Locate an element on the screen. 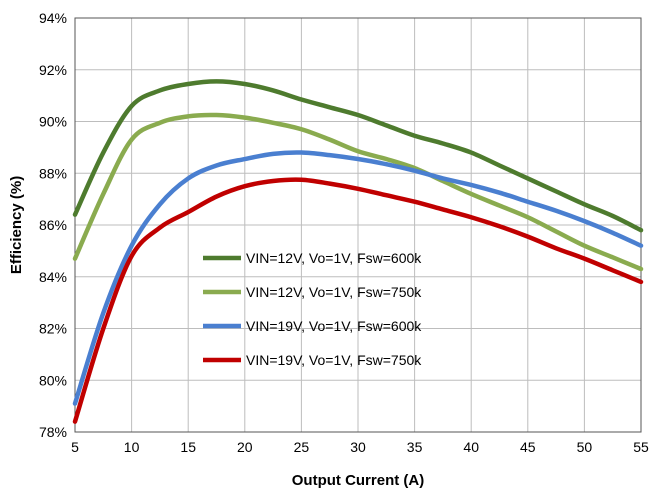 This screenshot has height=495, width=653. y-tick-label: 94% is located at coordinates (53, 18).